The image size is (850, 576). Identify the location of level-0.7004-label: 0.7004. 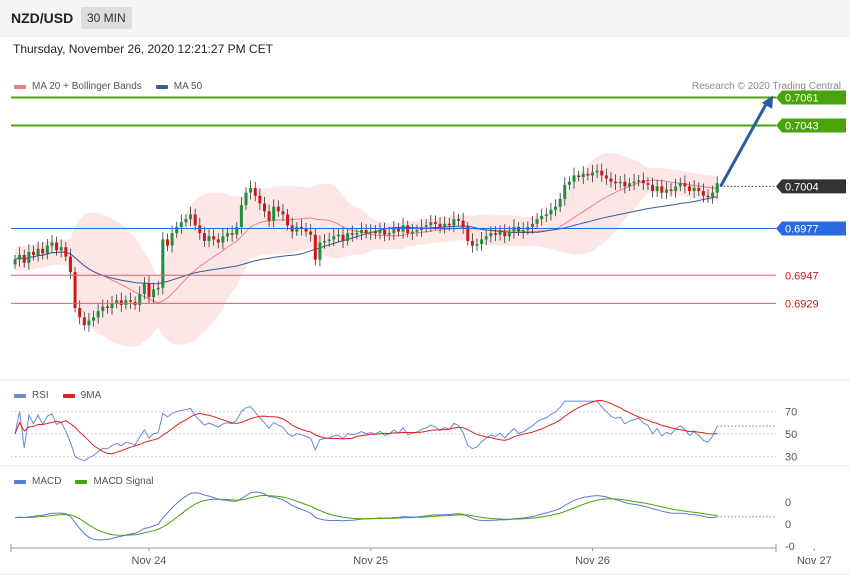
(802, 187).